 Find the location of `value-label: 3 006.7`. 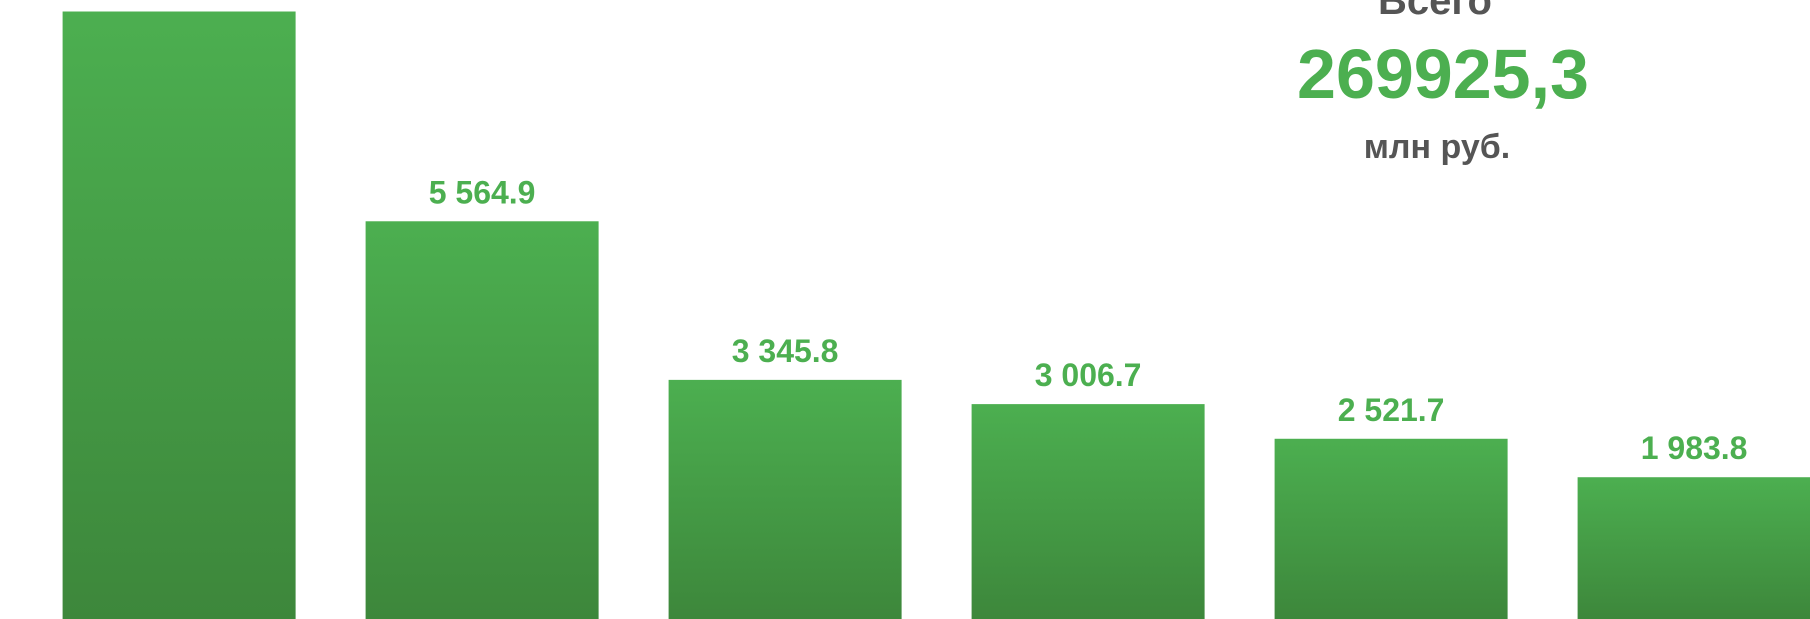

value-label: 3 006.7 is located at coordinates (1088, 375).